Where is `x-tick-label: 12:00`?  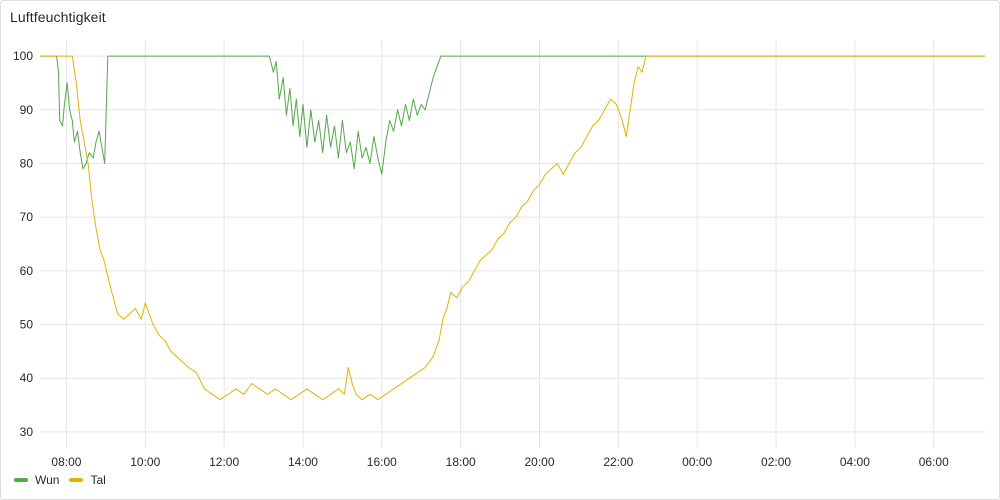 x-tick-label: 12:00 is located at coordinates (224, 462).